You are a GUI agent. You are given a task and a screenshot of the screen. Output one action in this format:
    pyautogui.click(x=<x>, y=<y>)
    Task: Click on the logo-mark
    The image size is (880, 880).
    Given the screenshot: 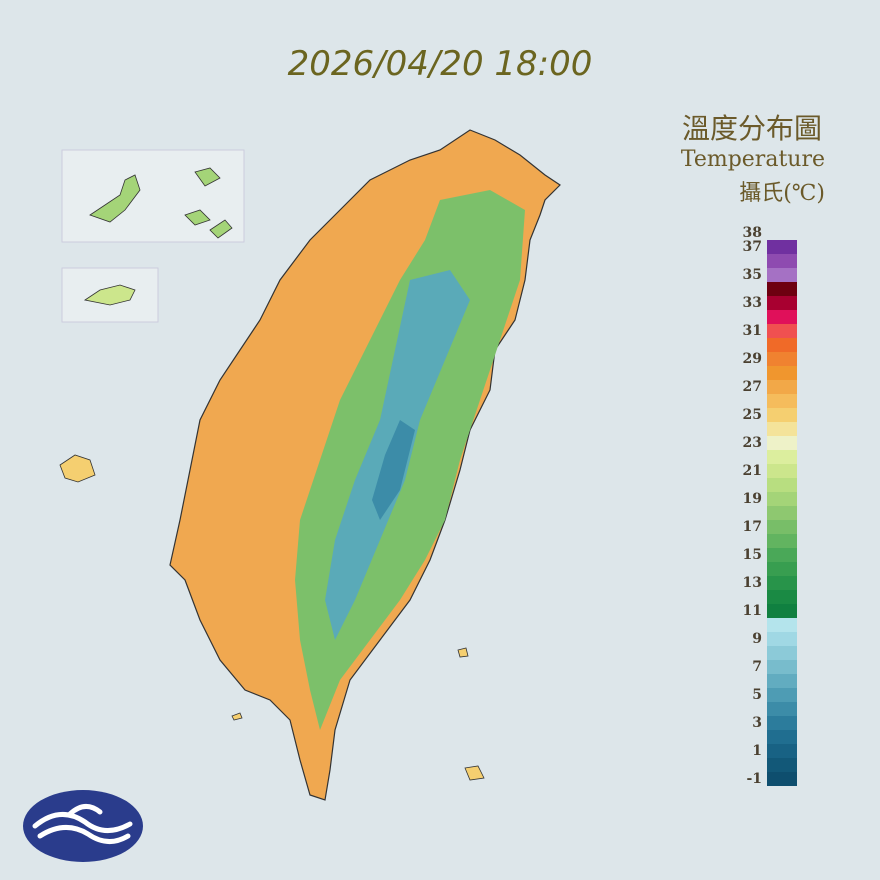 What is the action you would take?
    pyautogui.click(x=82, y=824)
    